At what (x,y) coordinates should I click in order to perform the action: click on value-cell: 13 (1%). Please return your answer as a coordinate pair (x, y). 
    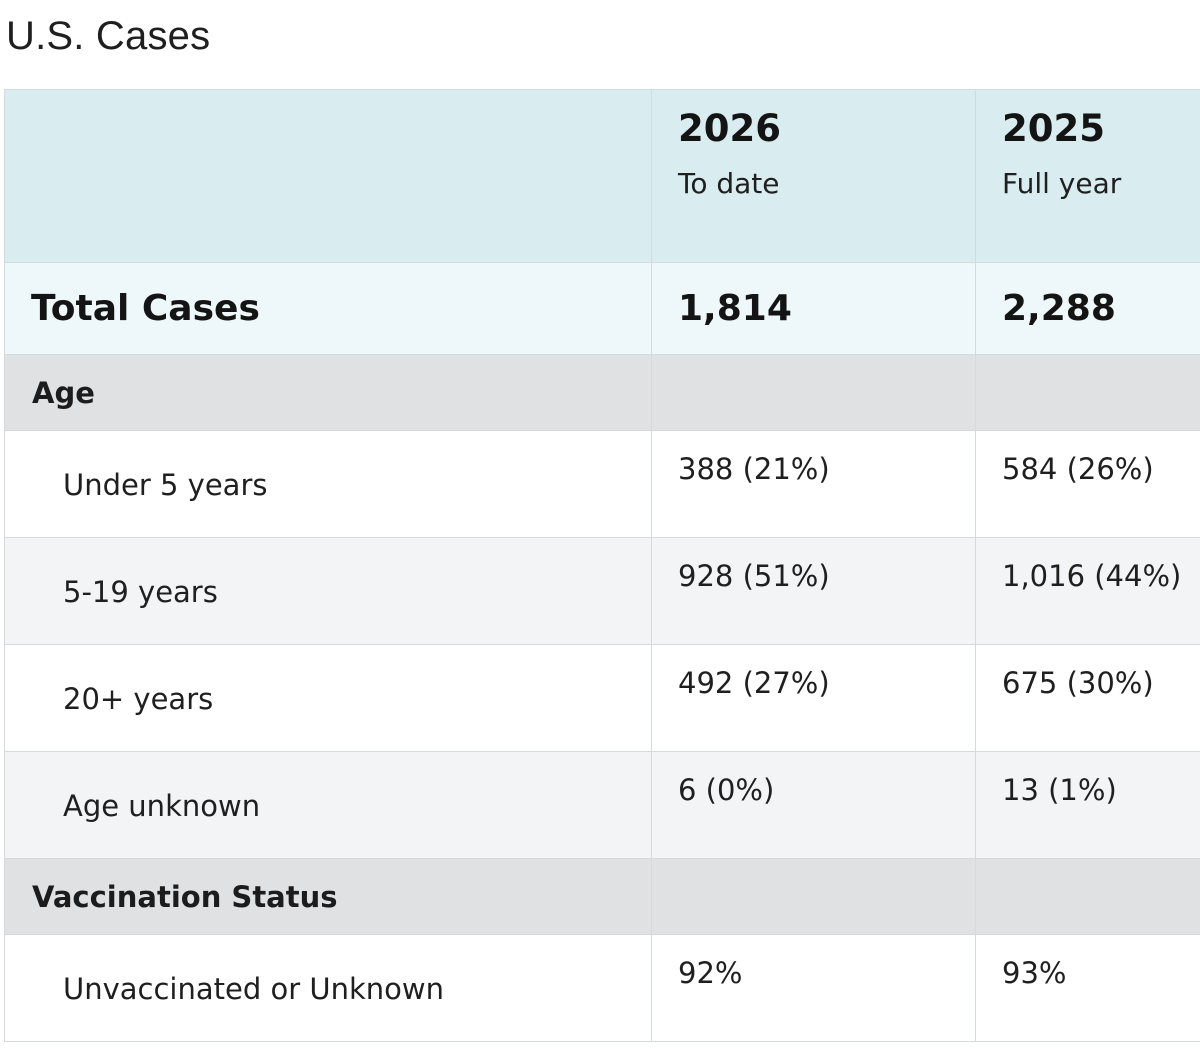
    Looking at the image, I should click on (1087, 805).